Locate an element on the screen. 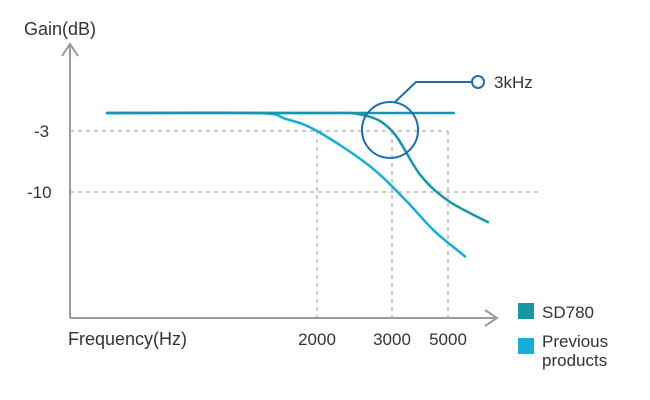 The height and width of the screenshot is (400, 650). y-axis-title: Gain(dB) is located at coordinates (60, 29).